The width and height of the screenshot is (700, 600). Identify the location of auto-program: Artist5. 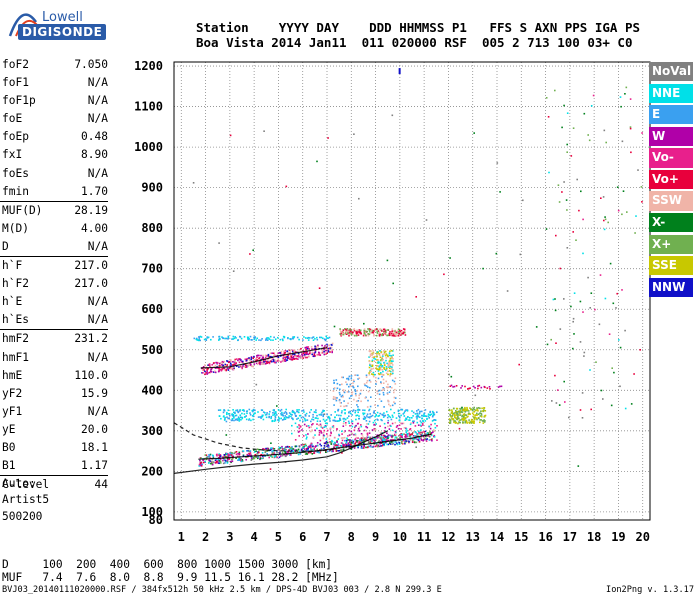
(26, 500).